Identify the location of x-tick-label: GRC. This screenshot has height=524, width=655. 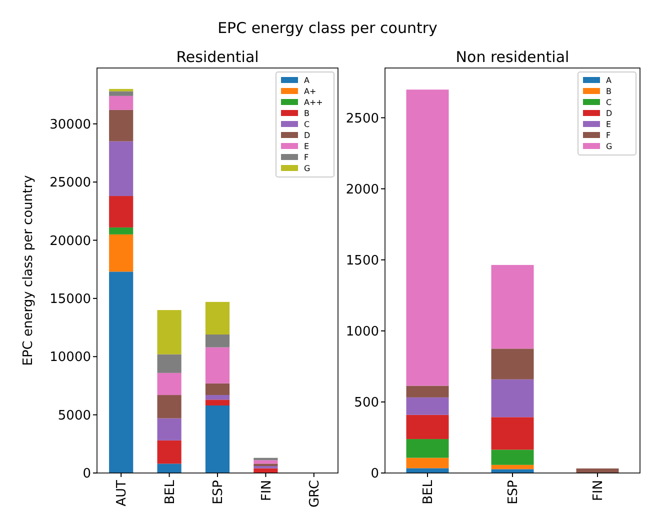
(314, 494).